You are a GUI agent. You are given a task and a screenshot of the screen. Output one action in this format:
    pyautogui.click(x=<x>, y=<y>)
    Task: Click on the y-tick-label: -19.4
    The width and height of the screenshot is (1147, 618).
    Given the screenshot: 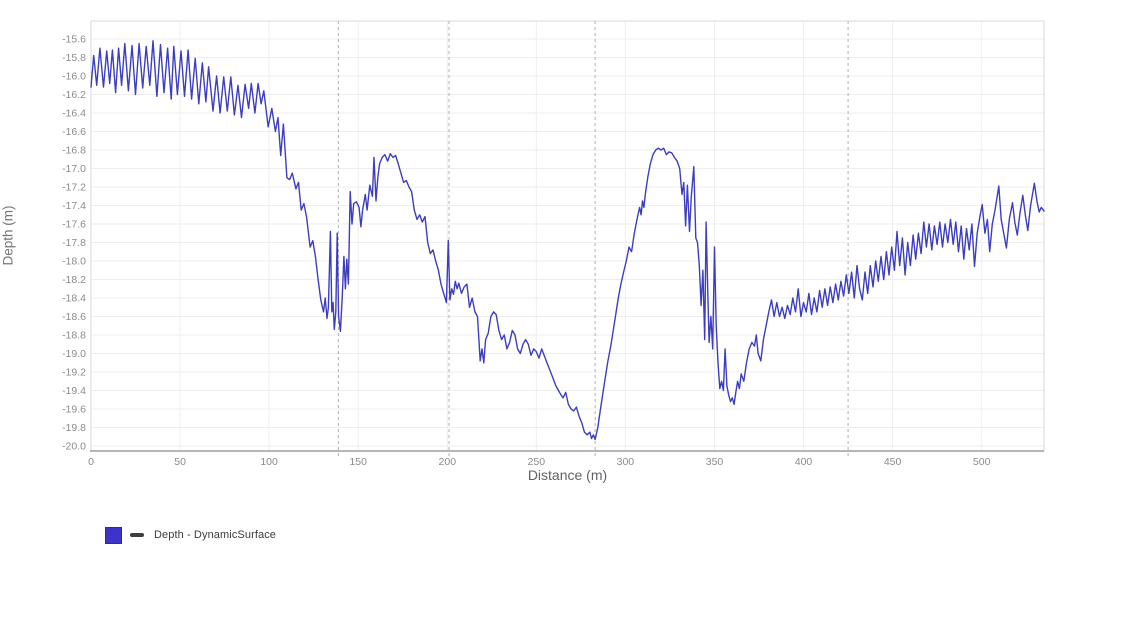 What is the action you would take?
    pyautogui.click(x=74, y=391)
    